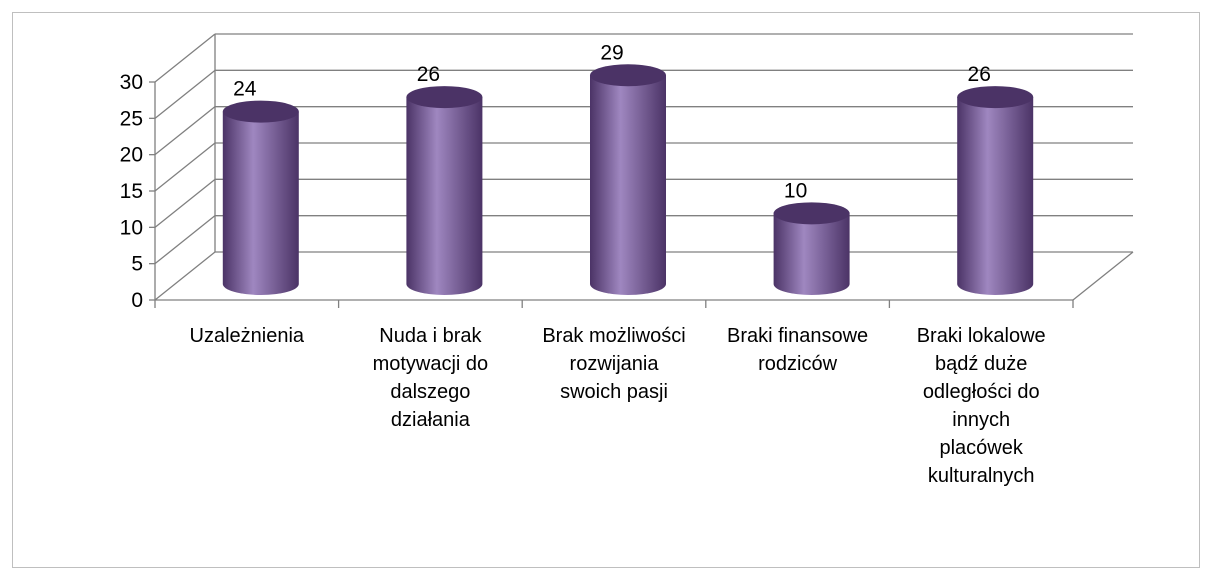 The image size is (1213, 580). Describe the element at coordinates (131, 118) in the screenshot. I see `y-tick-label: 25` at that location.